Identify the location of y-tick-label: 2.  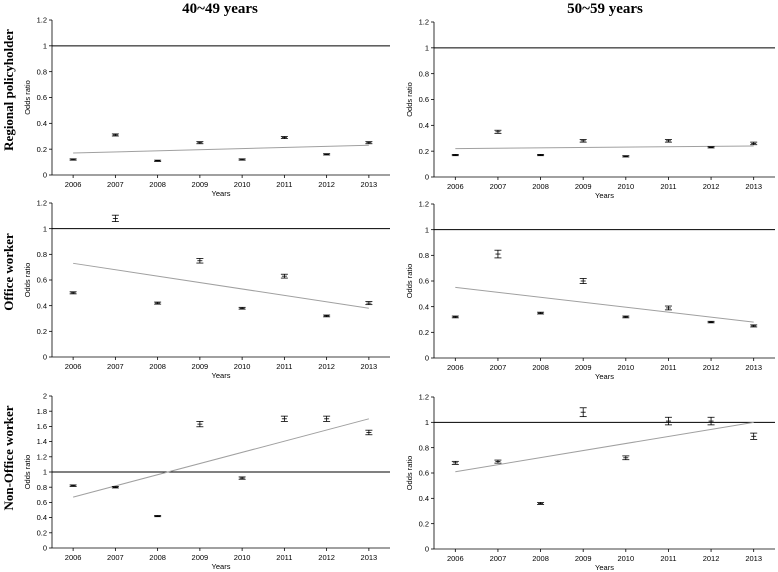
(45, 396).